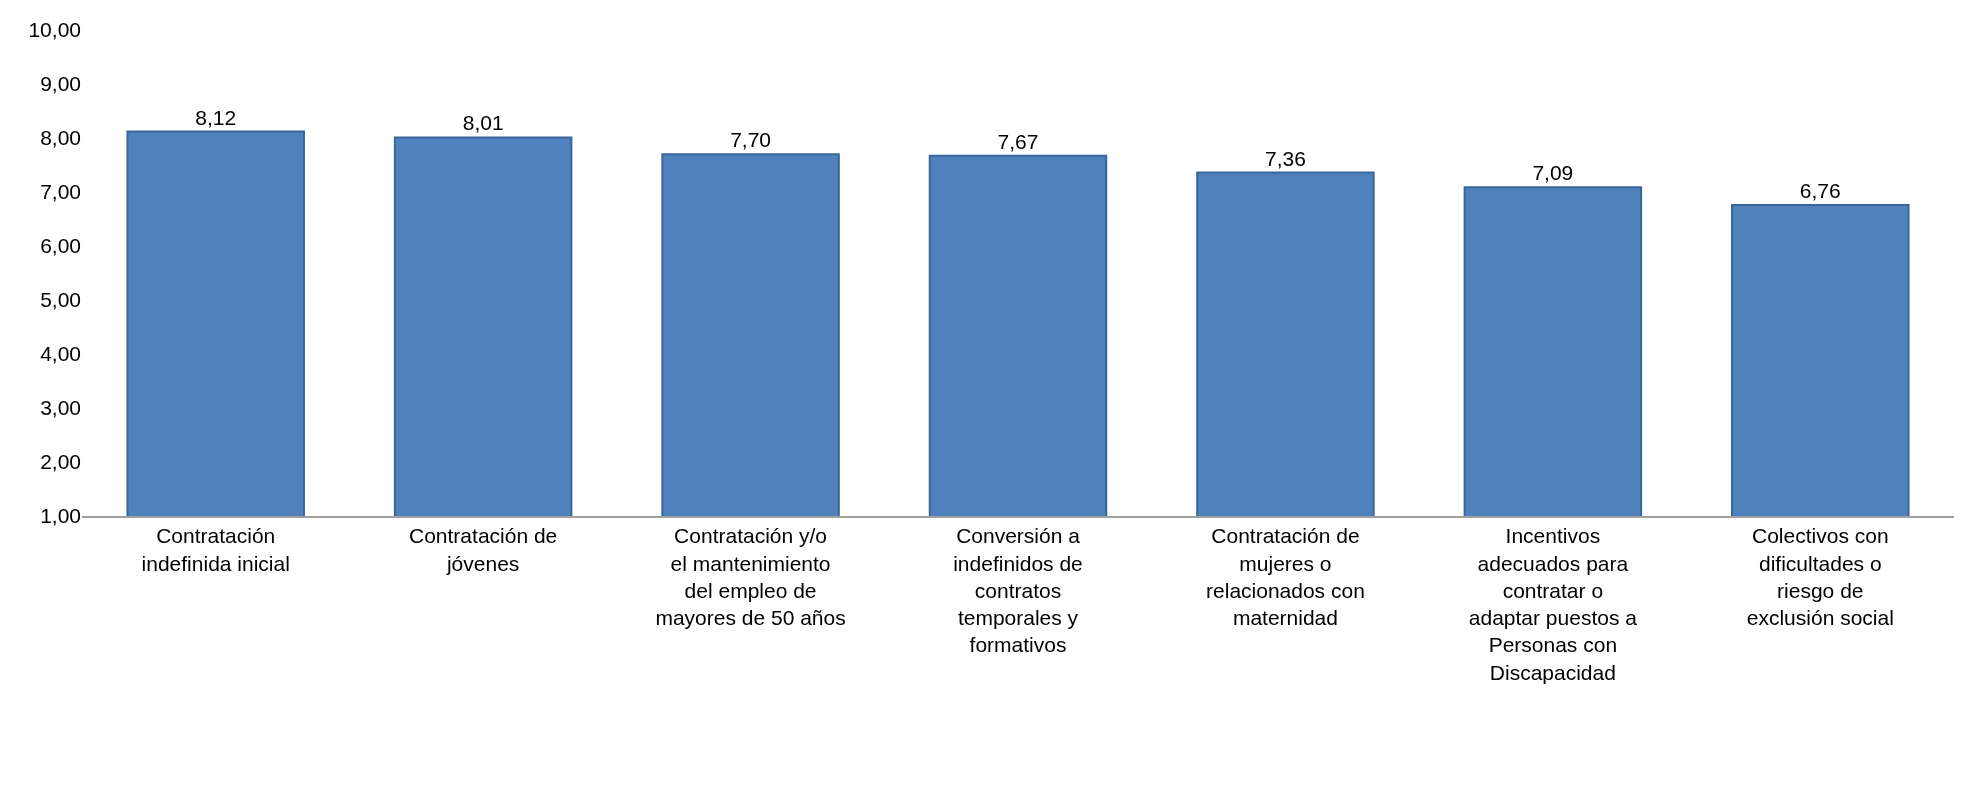 The height and width of the screenshot is (791, 1962). Describe the element at coordinates (483, 549) in the screenshot. I see `x-tick-label: Contratación de jóvenes` at that location.